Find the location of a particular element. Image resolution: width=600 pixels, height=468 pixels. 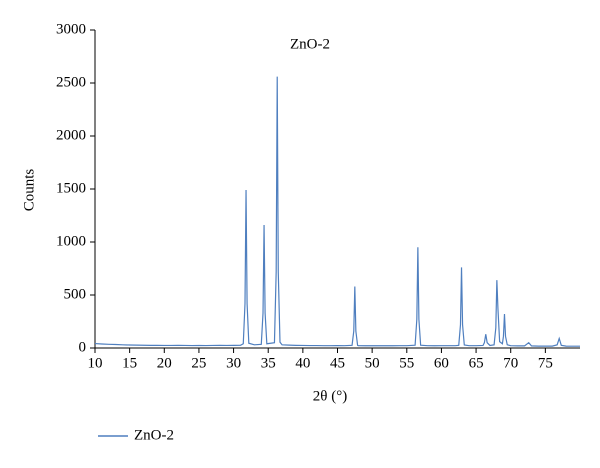

x-tick-label: 65 is located at coordinates (476, 363).